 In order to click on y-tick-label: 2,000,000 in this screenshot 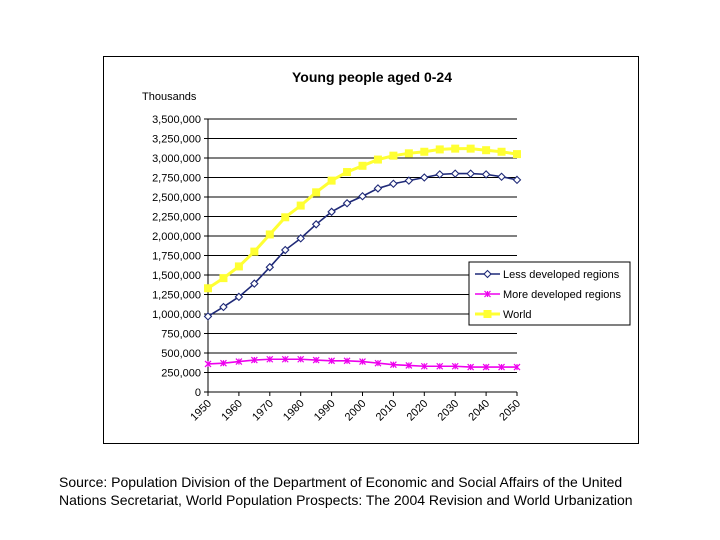, I will do `click(176, 237)`.